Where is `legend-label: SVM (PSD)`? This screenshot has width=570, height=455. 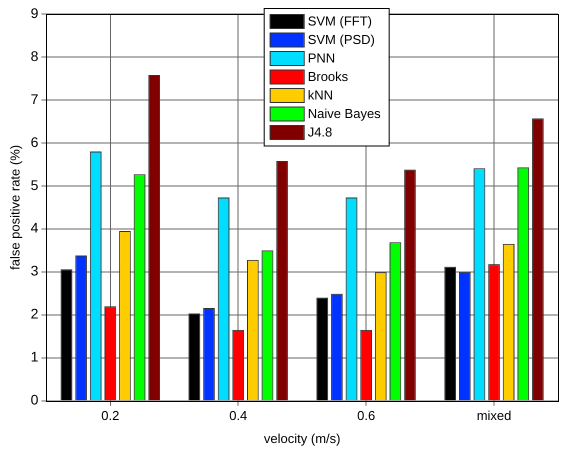 legend-label: SVM (PSD) is located at coordinates (341, 40).